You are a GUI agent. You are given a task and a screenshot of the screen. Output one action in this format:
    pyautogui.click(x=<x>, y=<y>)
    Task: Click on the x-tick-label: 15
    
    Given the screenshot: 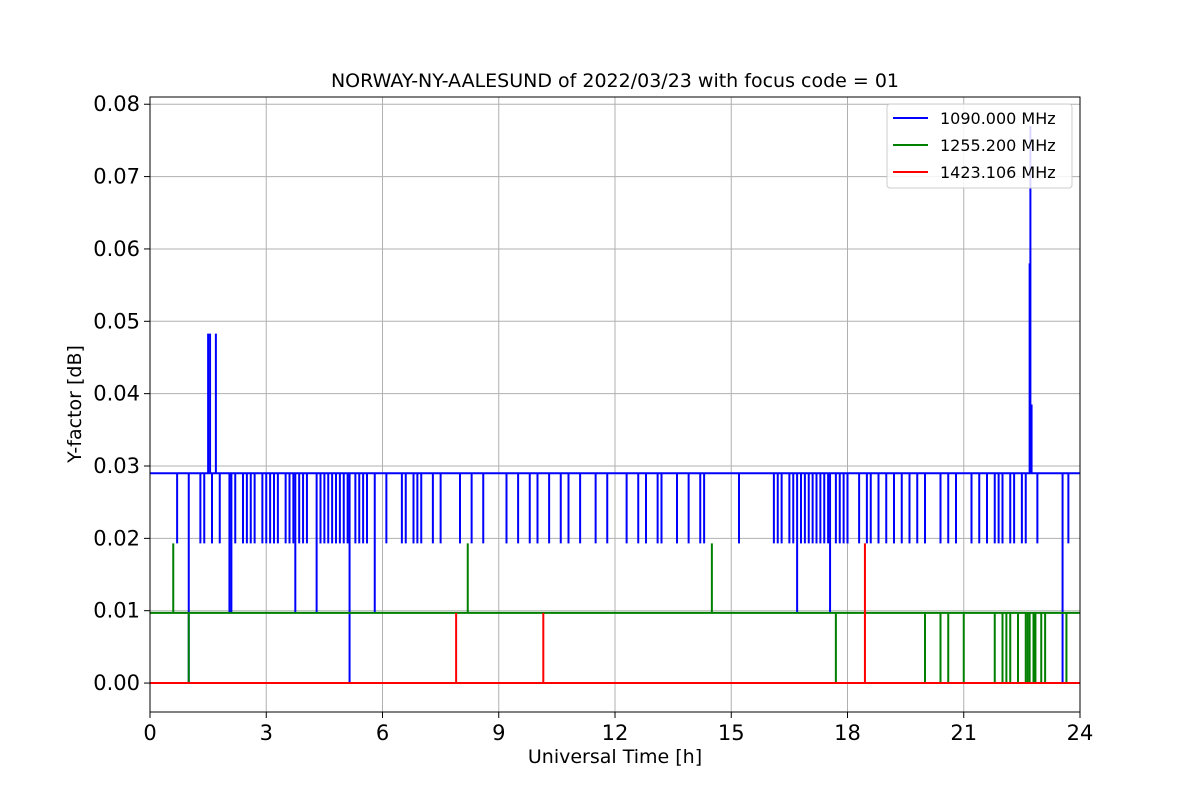 What is the action you would take?
    pyautogui.click(x=731, y=733)
    